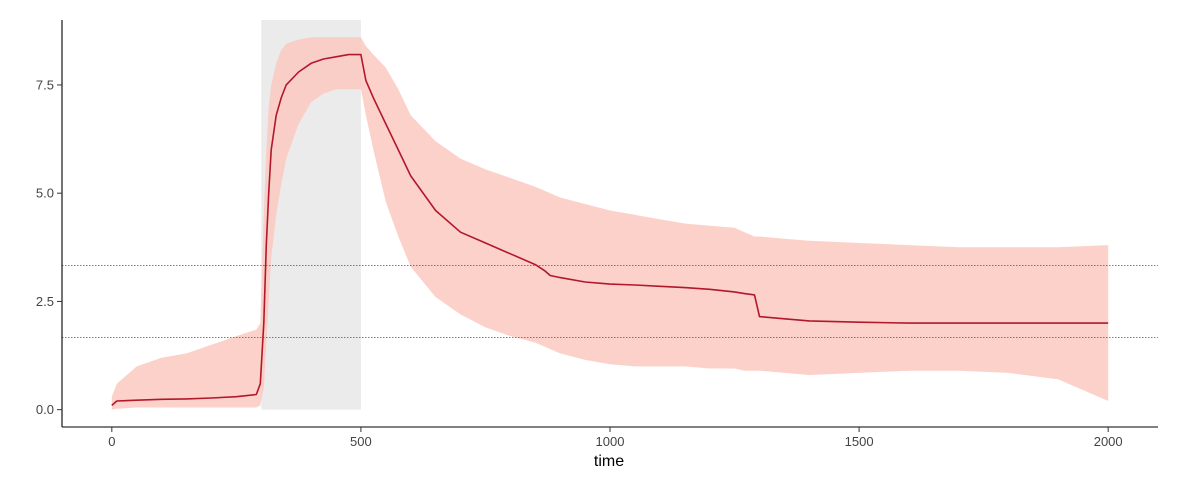 The height and width of the screenshot is (482, 1181). Describe the element at coordinates (45, 409) in the screenshot. I see `y-tick-label: 0.0` at that location.